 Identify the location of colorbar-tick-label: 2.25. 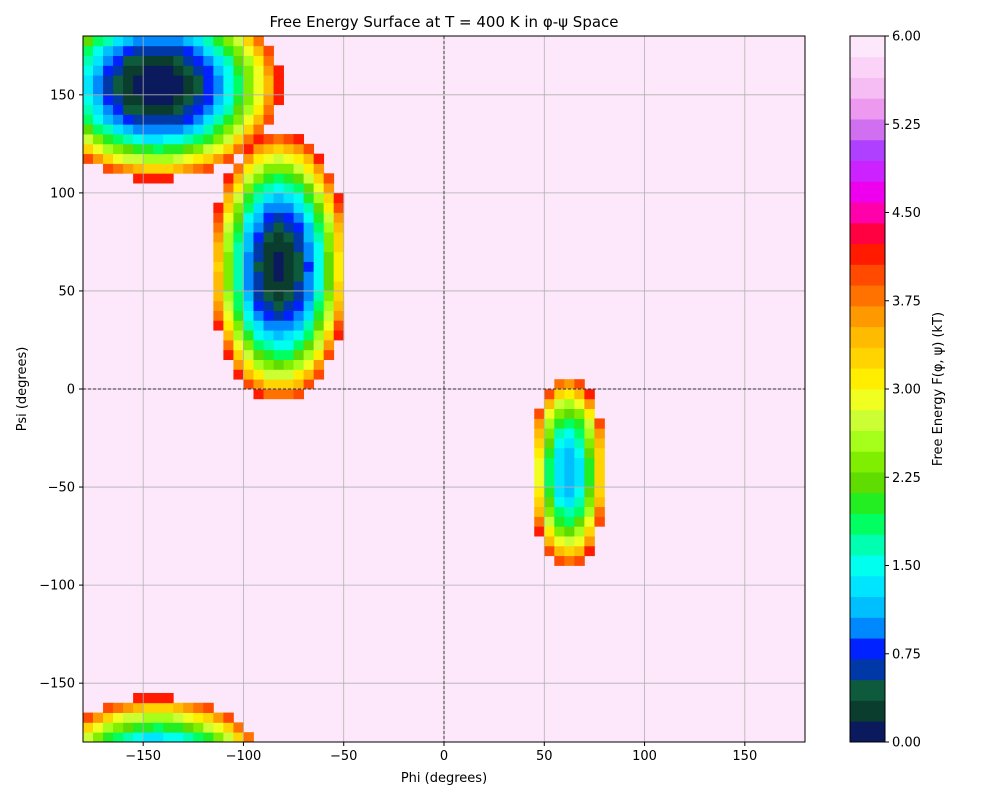
(906, 478).